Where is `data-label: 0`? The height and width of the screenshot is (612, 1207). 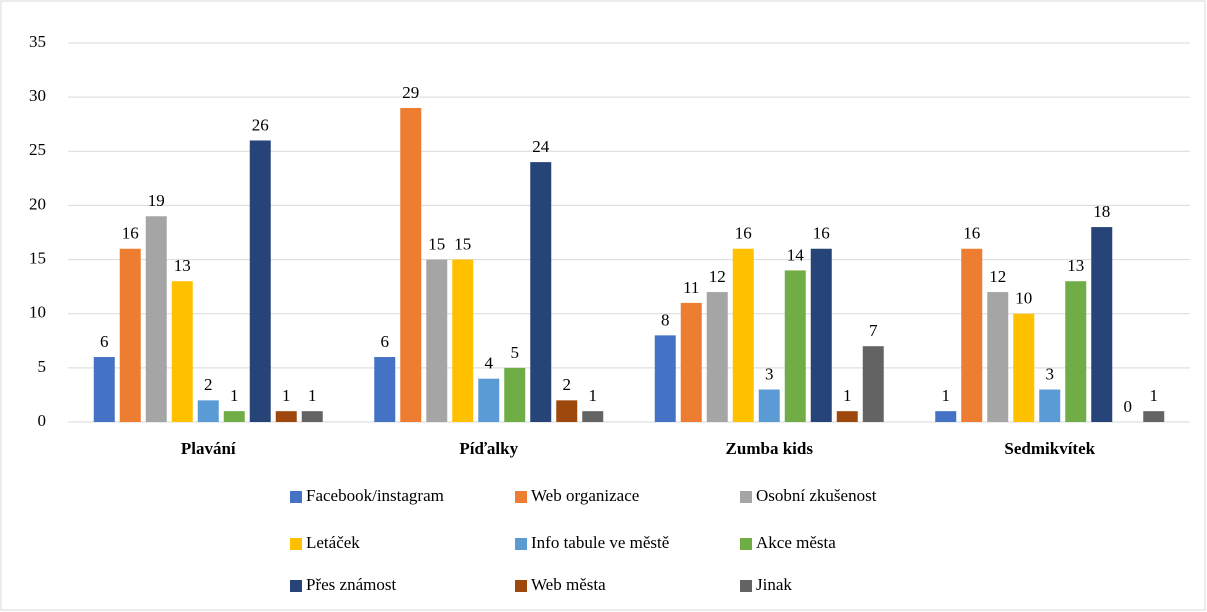
data-label: 0 is located at coordinates (1128, 406).